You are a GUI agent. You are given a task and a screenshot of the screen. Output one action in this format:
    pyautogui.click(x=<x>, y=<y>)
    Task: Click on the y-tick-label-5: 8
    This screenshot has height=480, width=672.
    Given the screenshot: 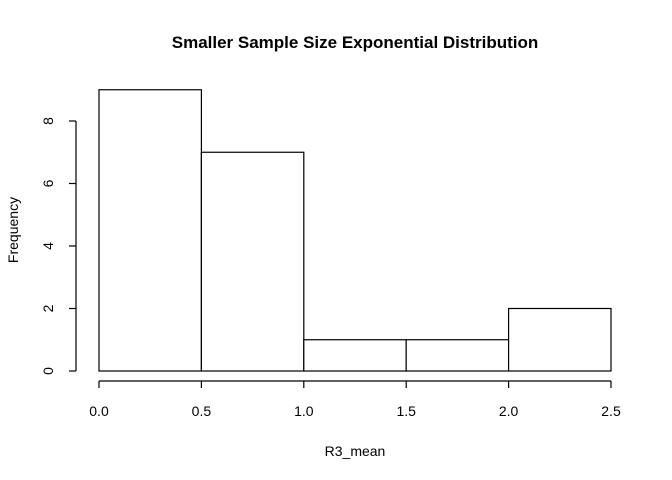 What is the action you would take?
    pyautogui.click(x=48, y=121)
    